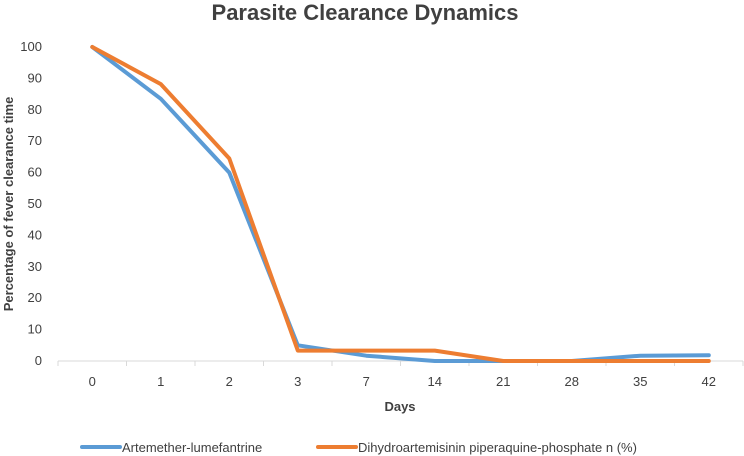  What do you see at coordinates (229, 381) in the screenshot?
I see `x-tick-label: 2` at bounding box center [229, 381].